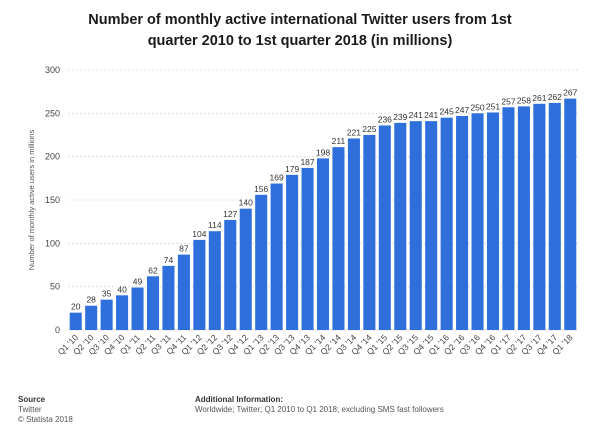 Image resolution: width=600 pixels, height=446 pixels. I want to click on source-heading: Source, so click(32, 399).